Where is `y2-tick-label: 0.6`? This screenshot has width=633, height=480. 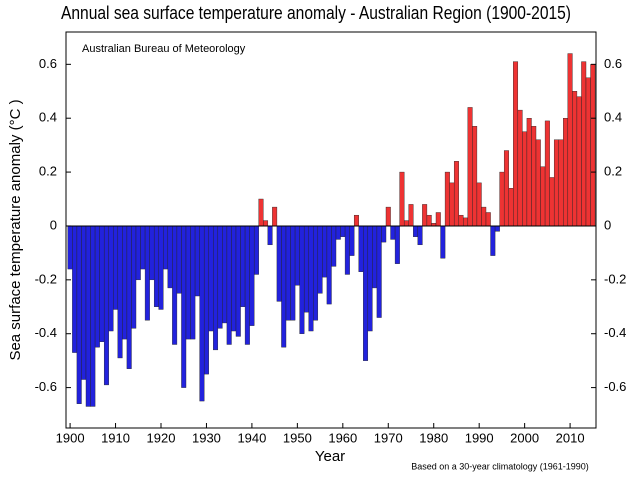
y2-tick-label: 0.6 is located at coordinates (613, 63).